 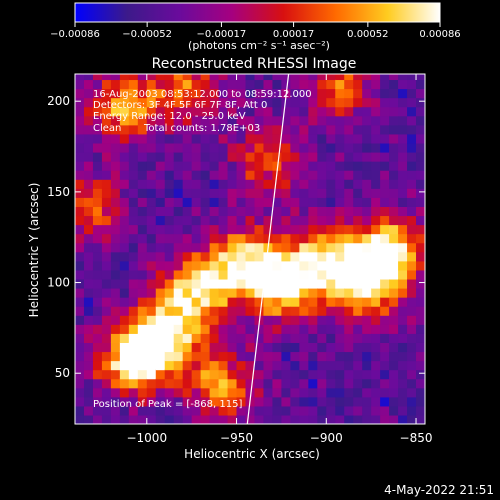 I want to click on annotation-clean: Clean, so click(x=107, y=128).